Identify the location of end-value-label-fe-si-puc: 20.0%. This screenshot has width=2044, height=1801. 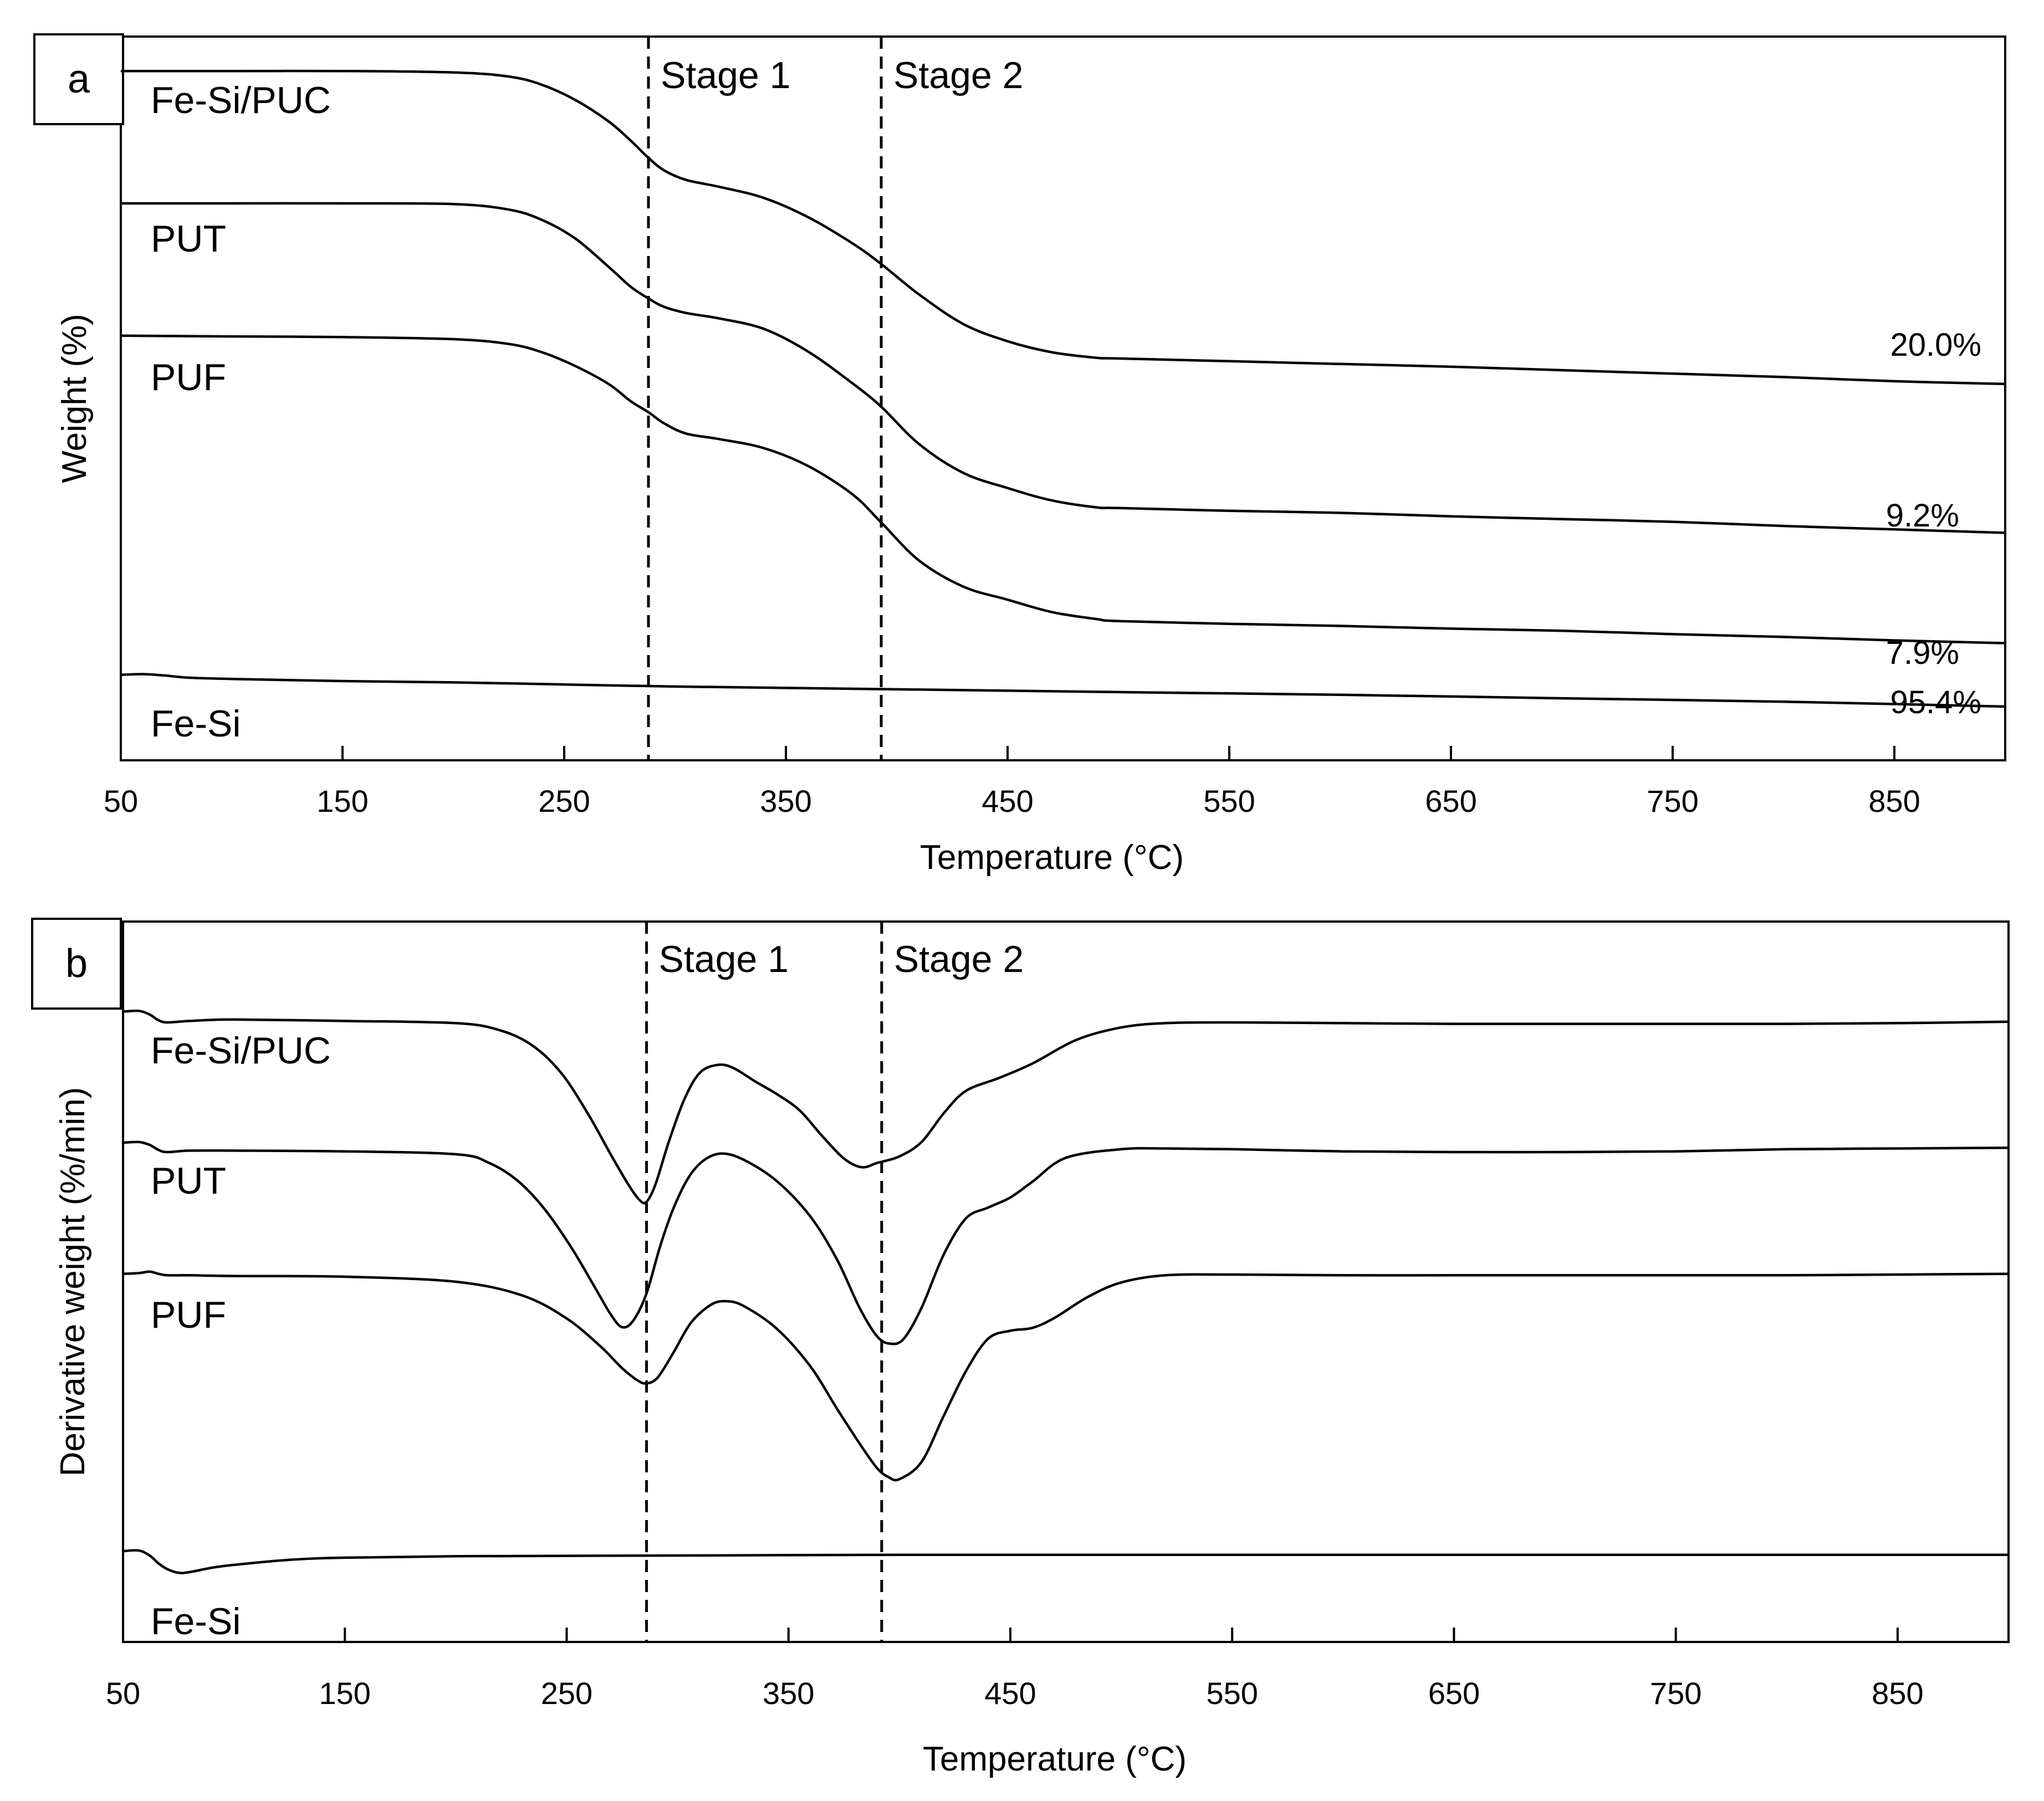
(1935, 345).